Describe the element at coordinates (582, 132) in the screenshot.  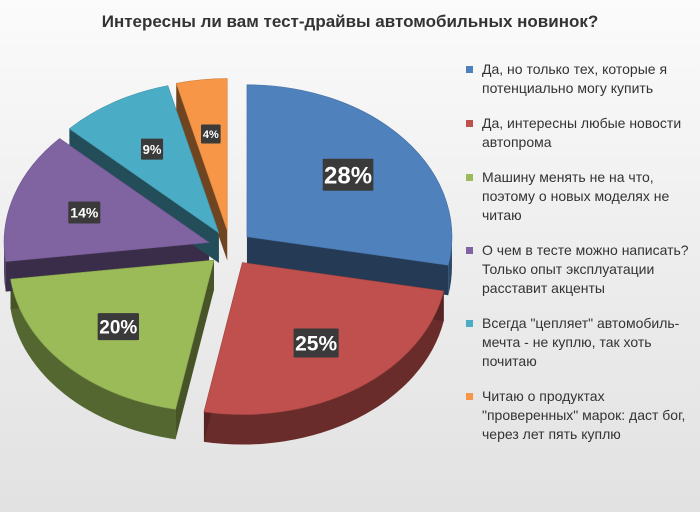
I see `legend-label: Да, интересны любые новости автопрома` at that location.